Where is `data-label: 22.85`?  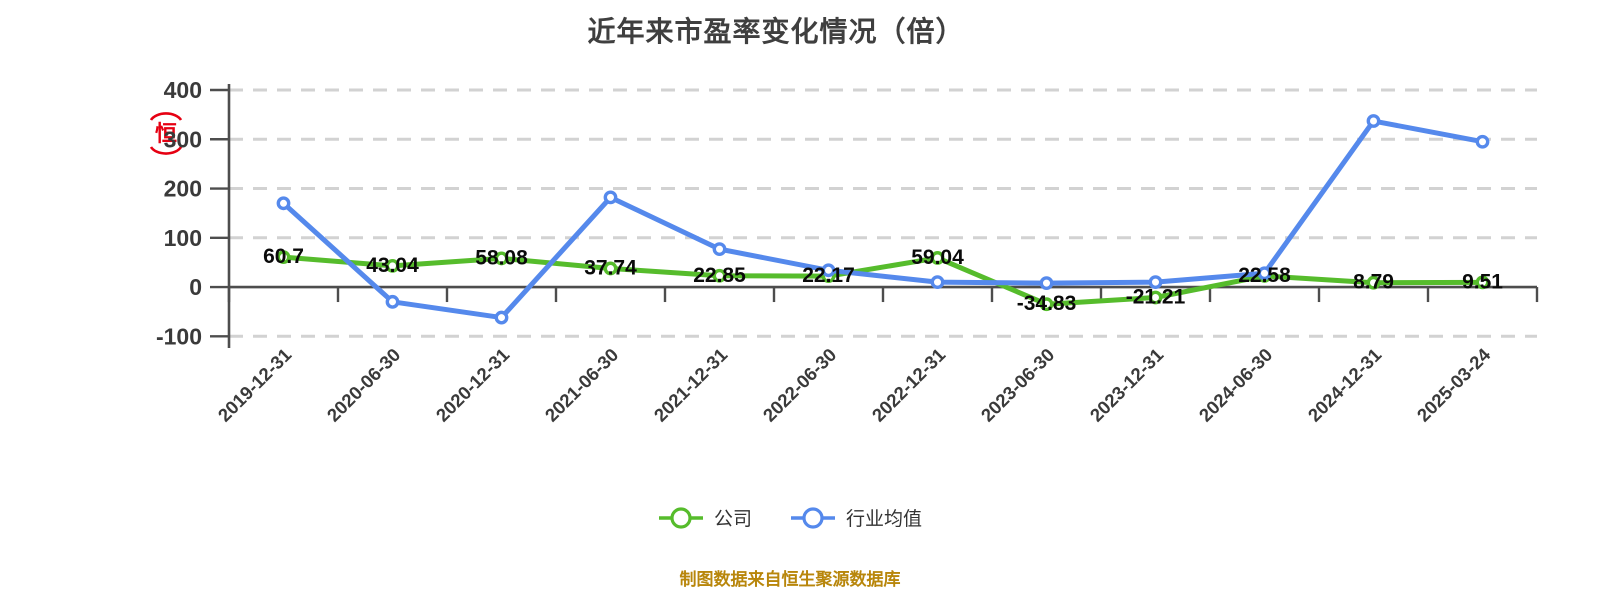 data-label: 22.85 is located at coordinates (719, 275).